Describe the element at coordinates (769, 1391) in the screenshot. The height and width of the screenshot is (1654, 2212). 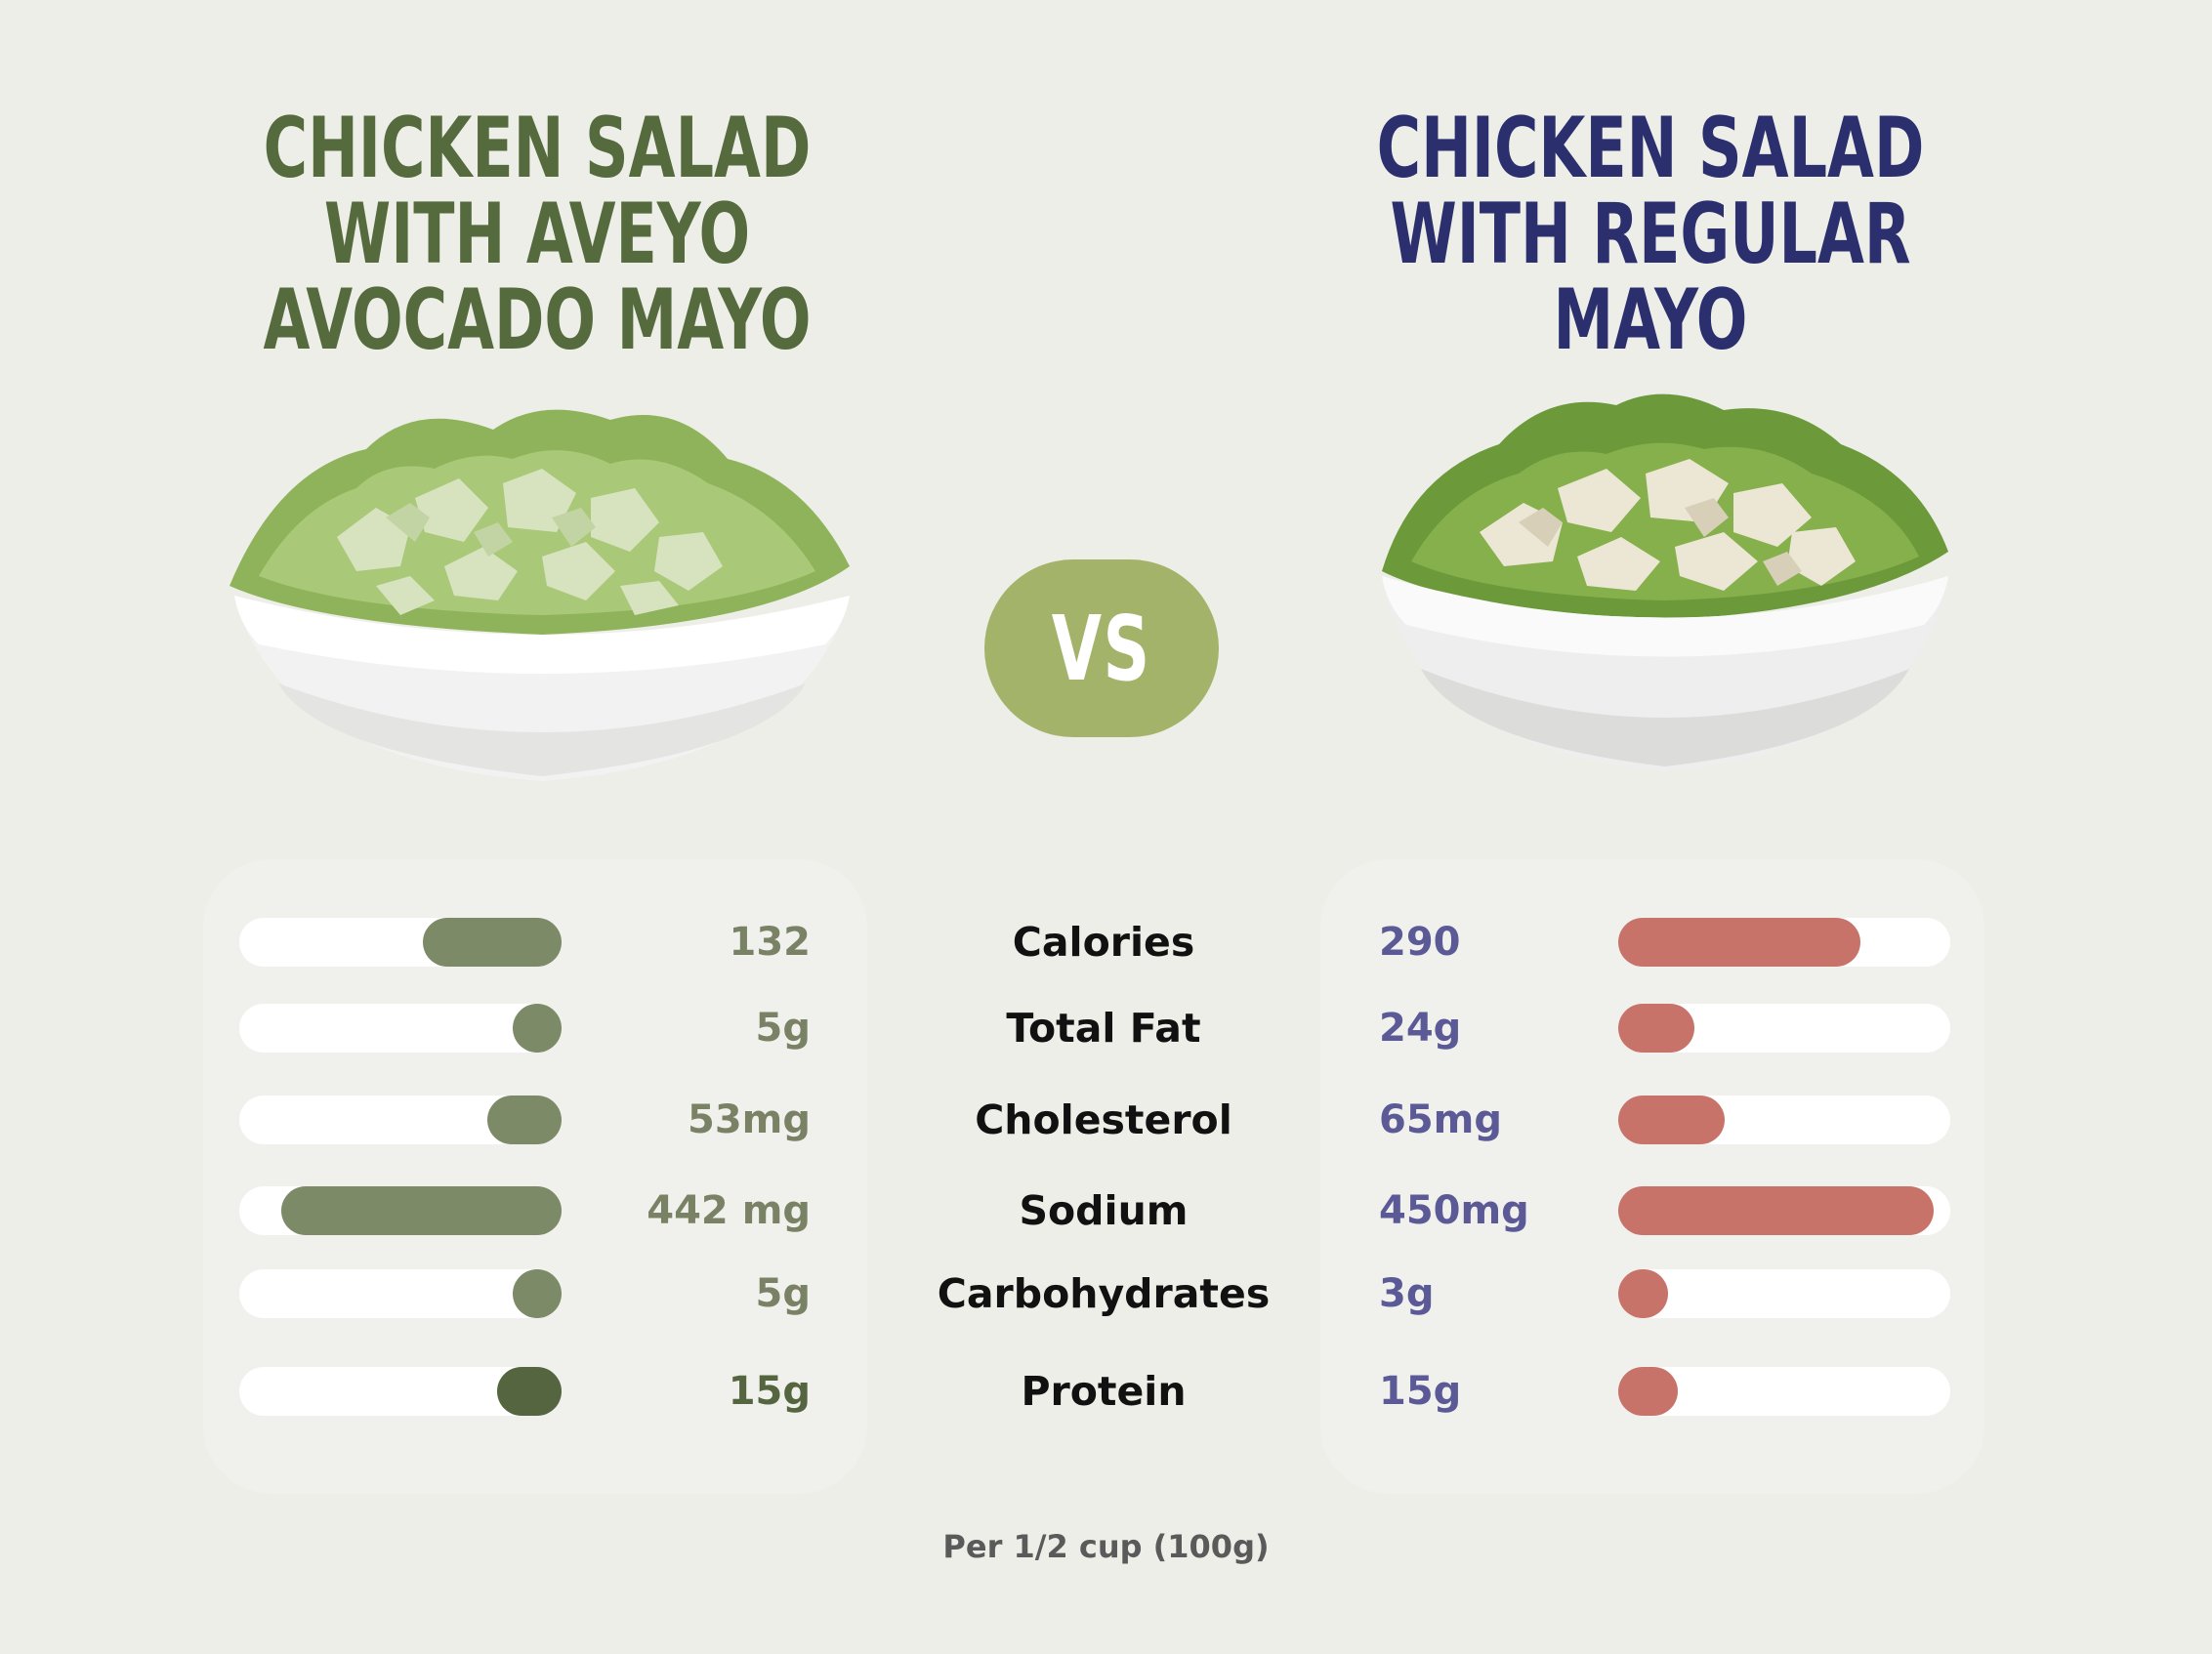
I see `aveyo-value-protein: 15g` at that location.